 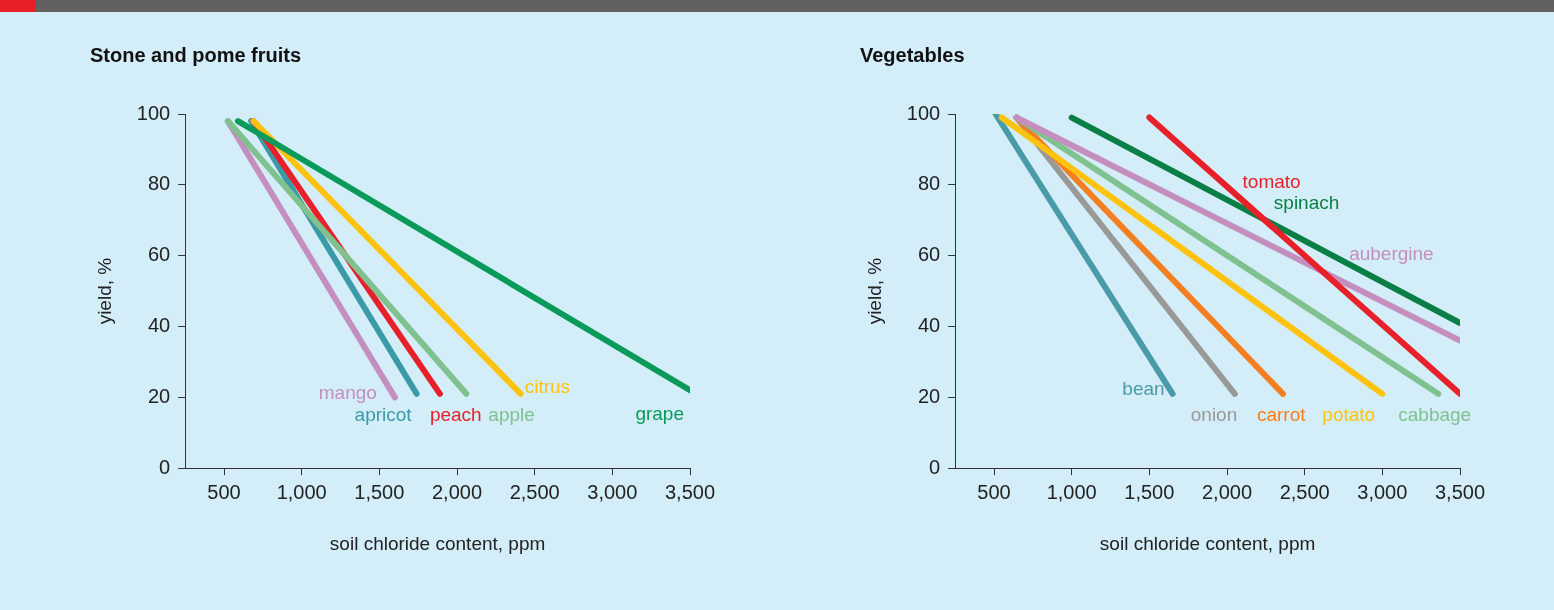 What do you see at coordinates (511, 415) in the screenshot?
I see `series-label: apple` at bounding box center [511, 415].